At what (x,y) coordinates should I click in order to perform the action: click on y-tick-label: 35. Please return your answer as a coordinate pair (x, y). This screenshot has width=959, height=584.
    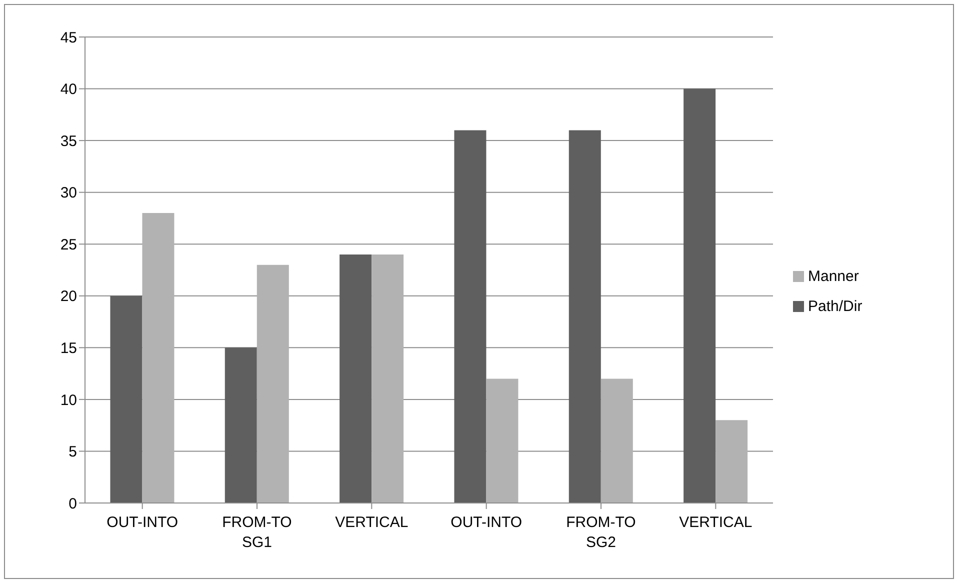
    Looking at the image, I should click on (68, 141).